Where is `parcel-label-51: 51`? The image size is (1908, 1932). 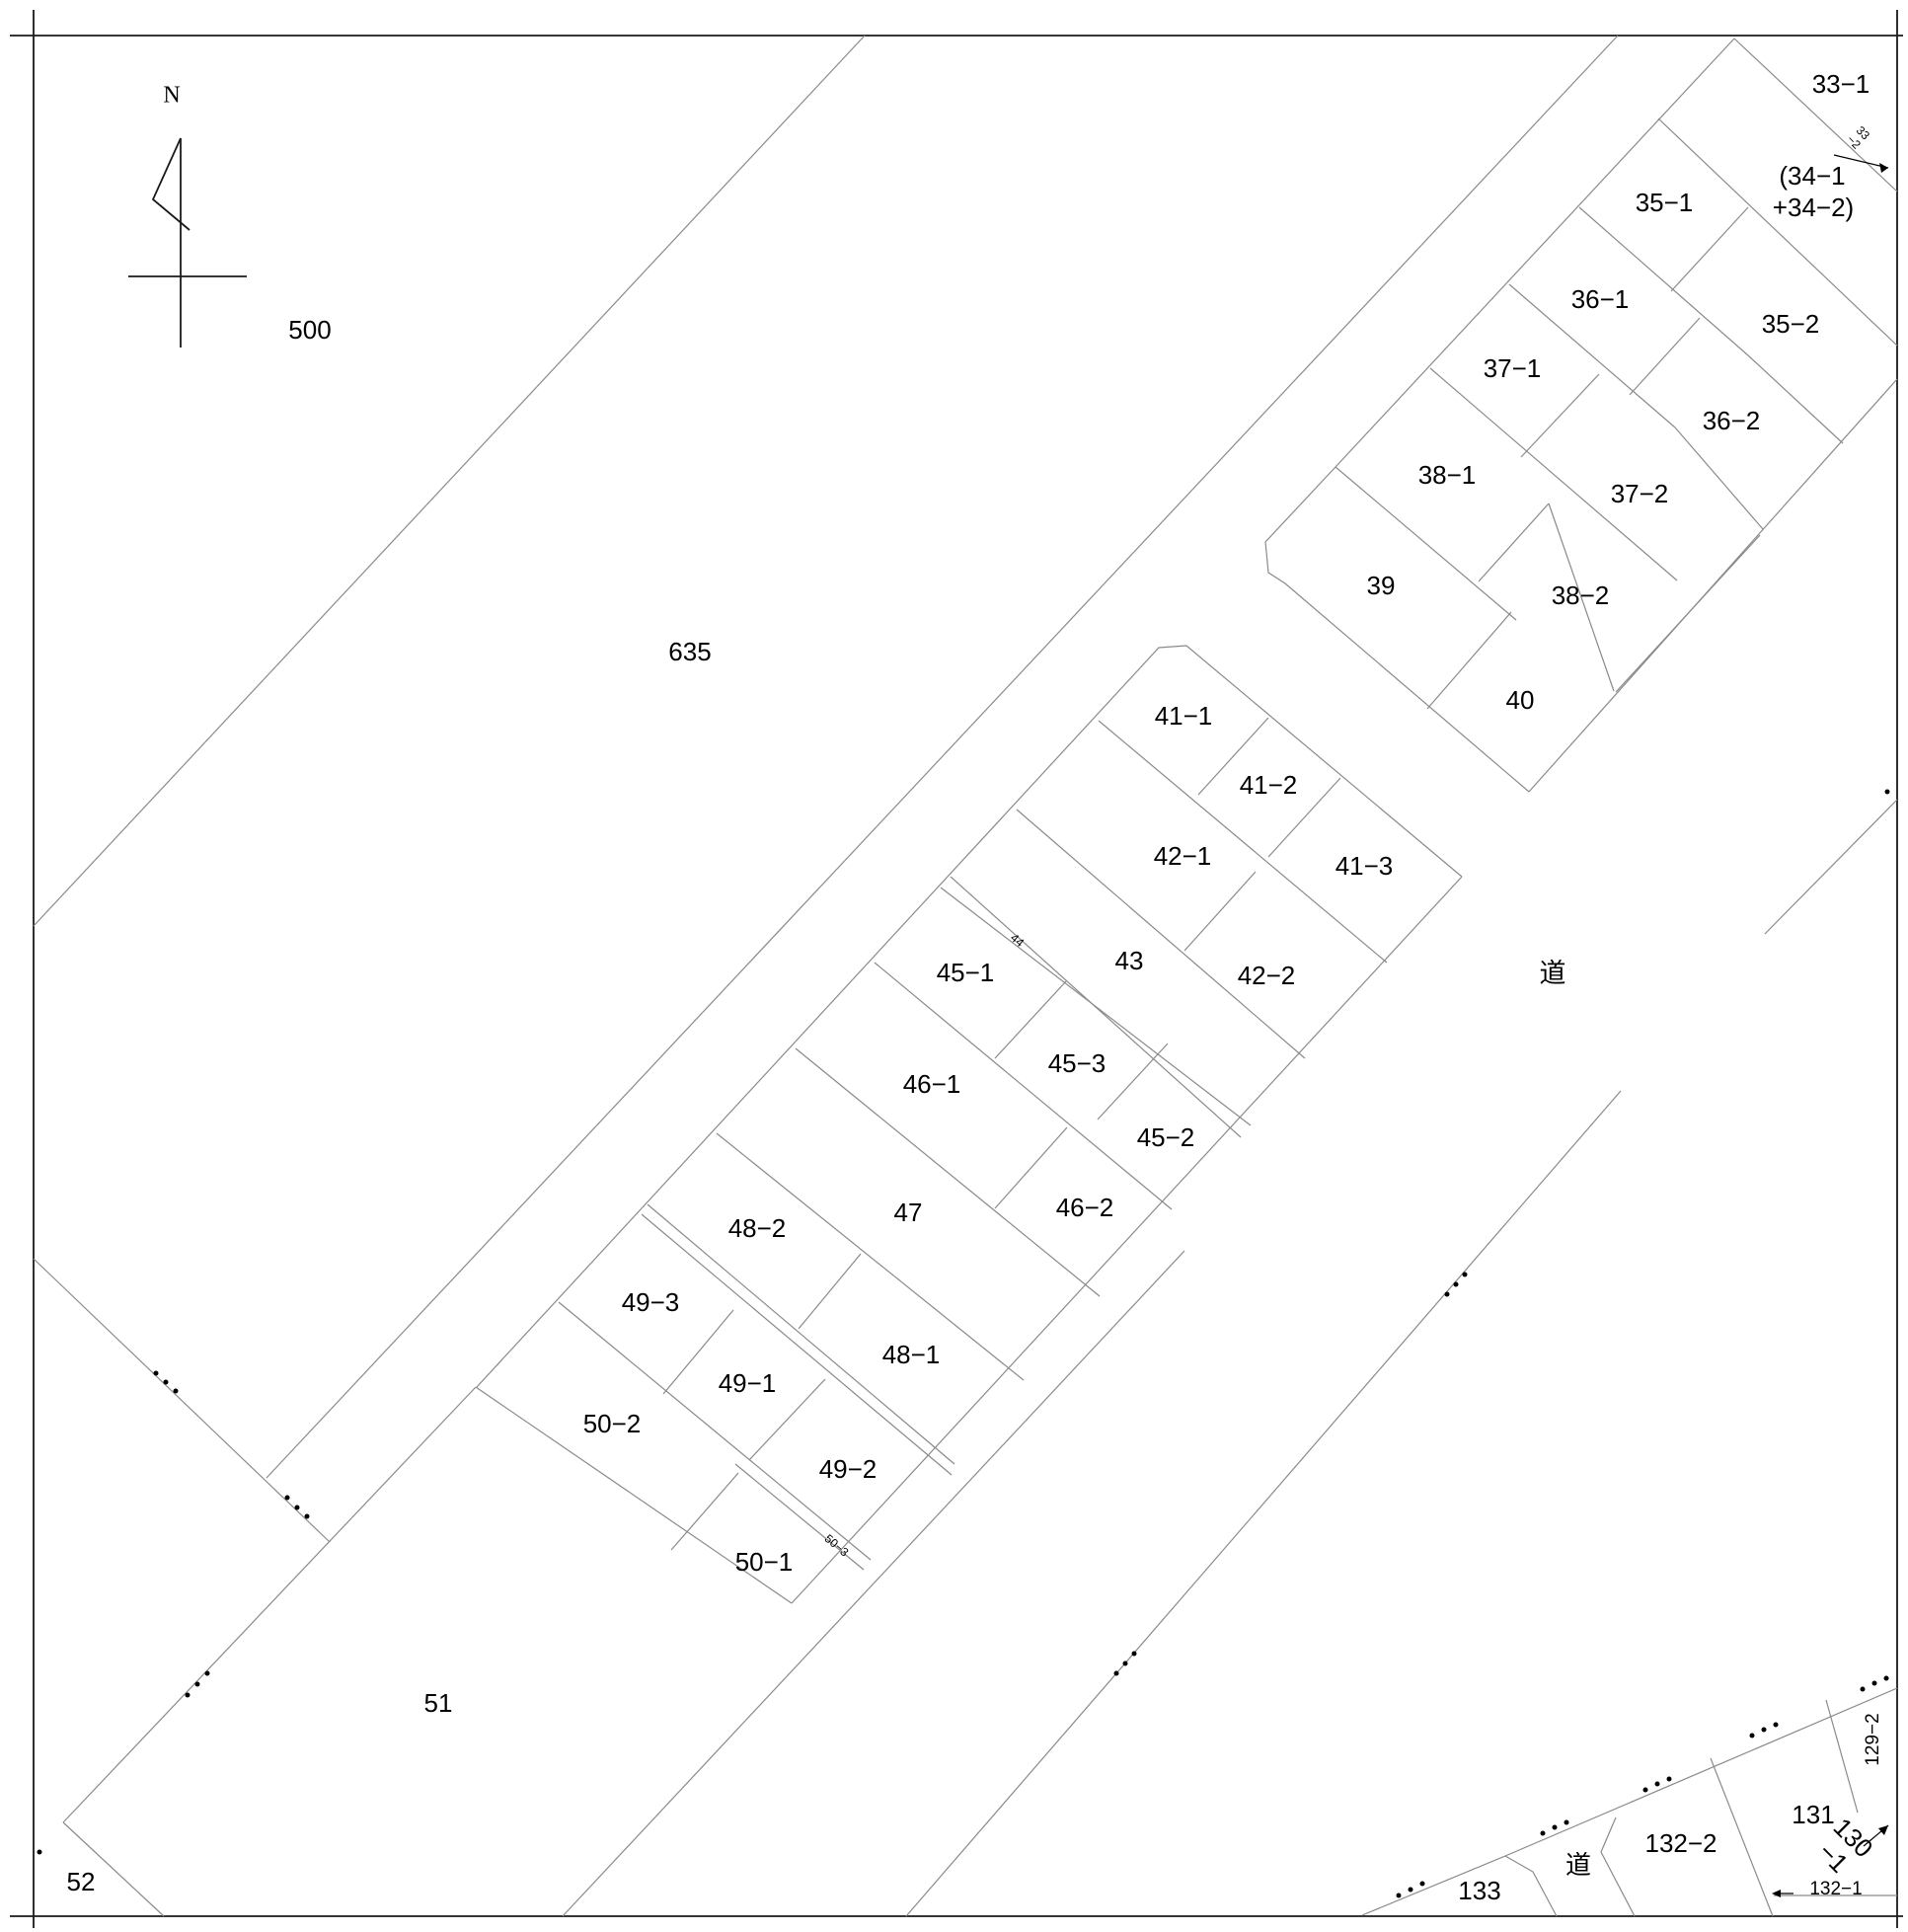 parcel-label-51: 51 is located at coordinates (438, 1703).